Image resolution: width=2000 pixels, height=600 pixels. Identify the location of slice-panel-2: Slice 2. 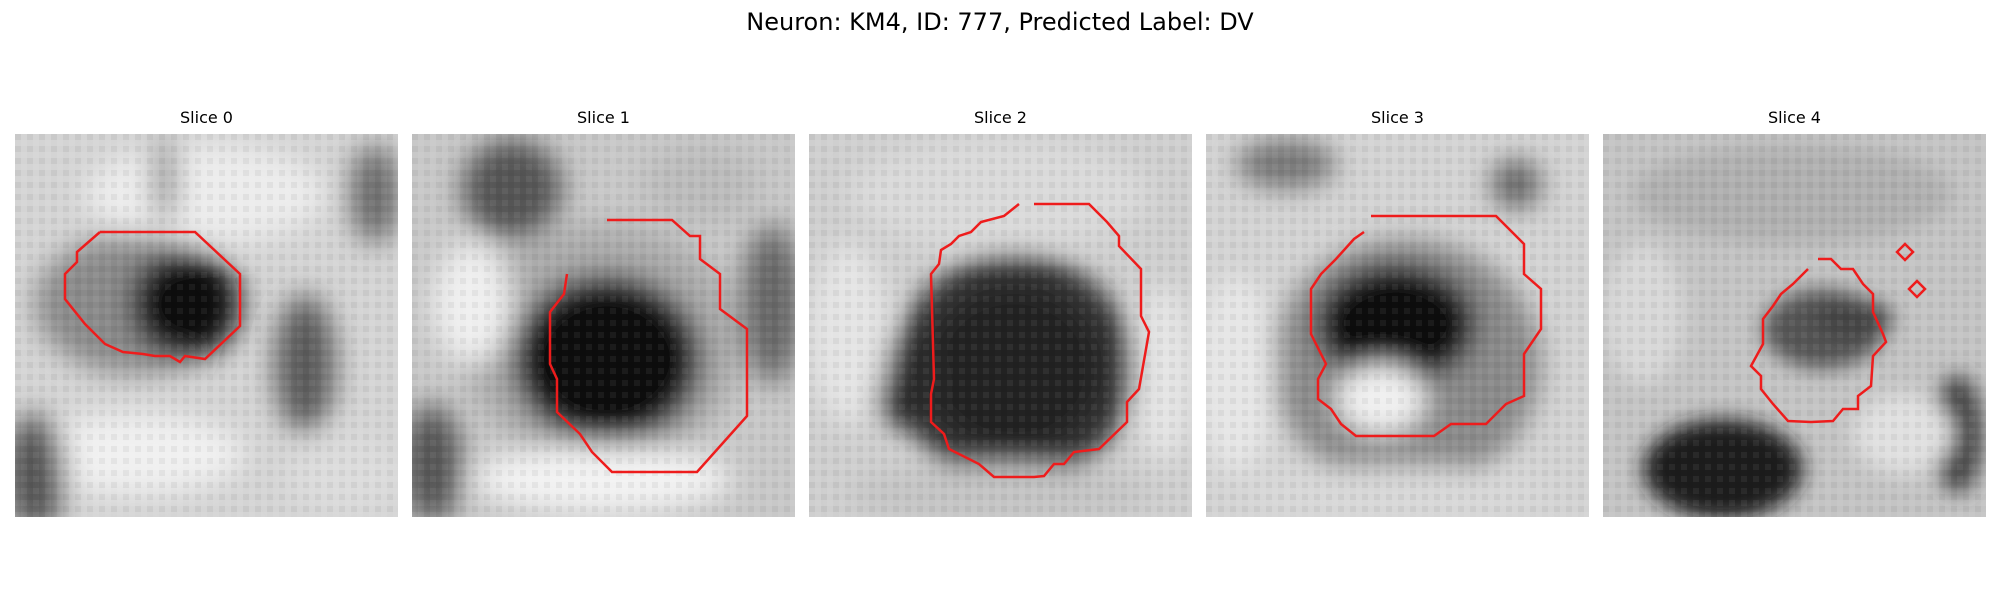
(1000, 313).